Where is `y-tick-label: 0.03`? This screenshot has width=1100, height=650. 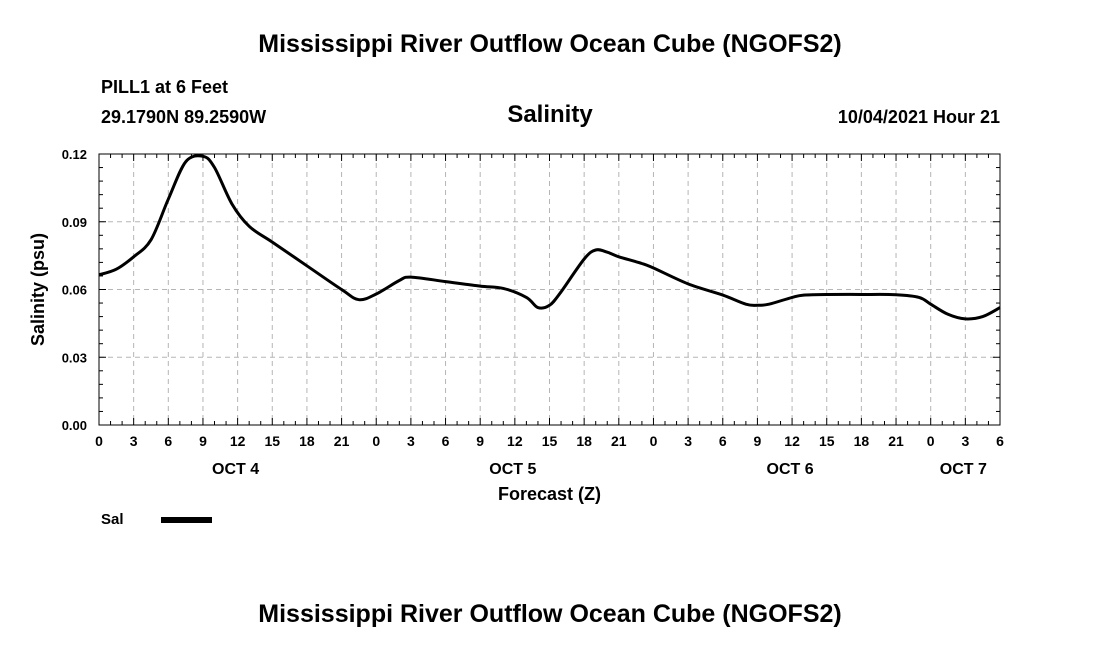 y-tick-label: 0.03 is located at coordinates (74, 357).